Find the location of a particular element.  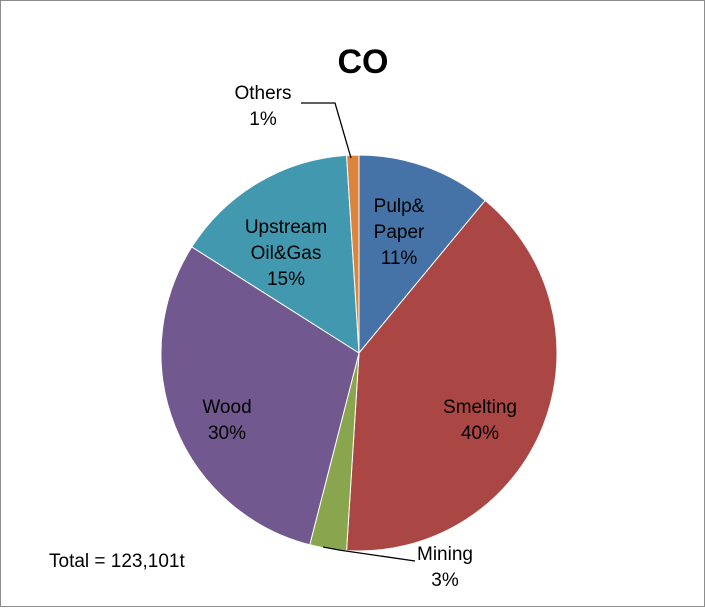

slice-name: Upstream is located at coordinates (286, 227).